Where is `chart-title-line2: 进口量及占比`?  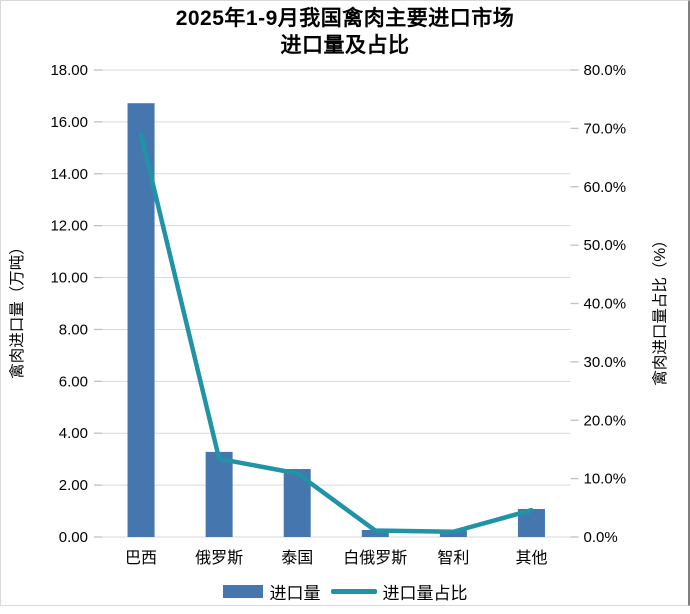 chart-title-line2: 进口量及占比 is located at coordinates (345, 45).